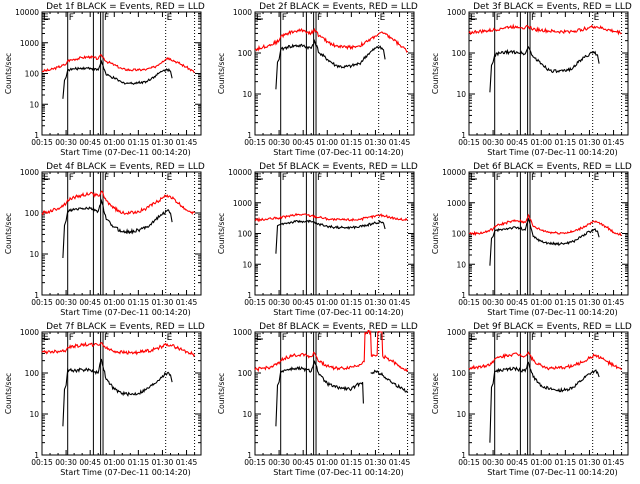 Image resolution: width=640 pixels, height=484 pixels. I want to click on plot-title: Det 8f BLACK = Events, RED = LLD, so click(338, 327).